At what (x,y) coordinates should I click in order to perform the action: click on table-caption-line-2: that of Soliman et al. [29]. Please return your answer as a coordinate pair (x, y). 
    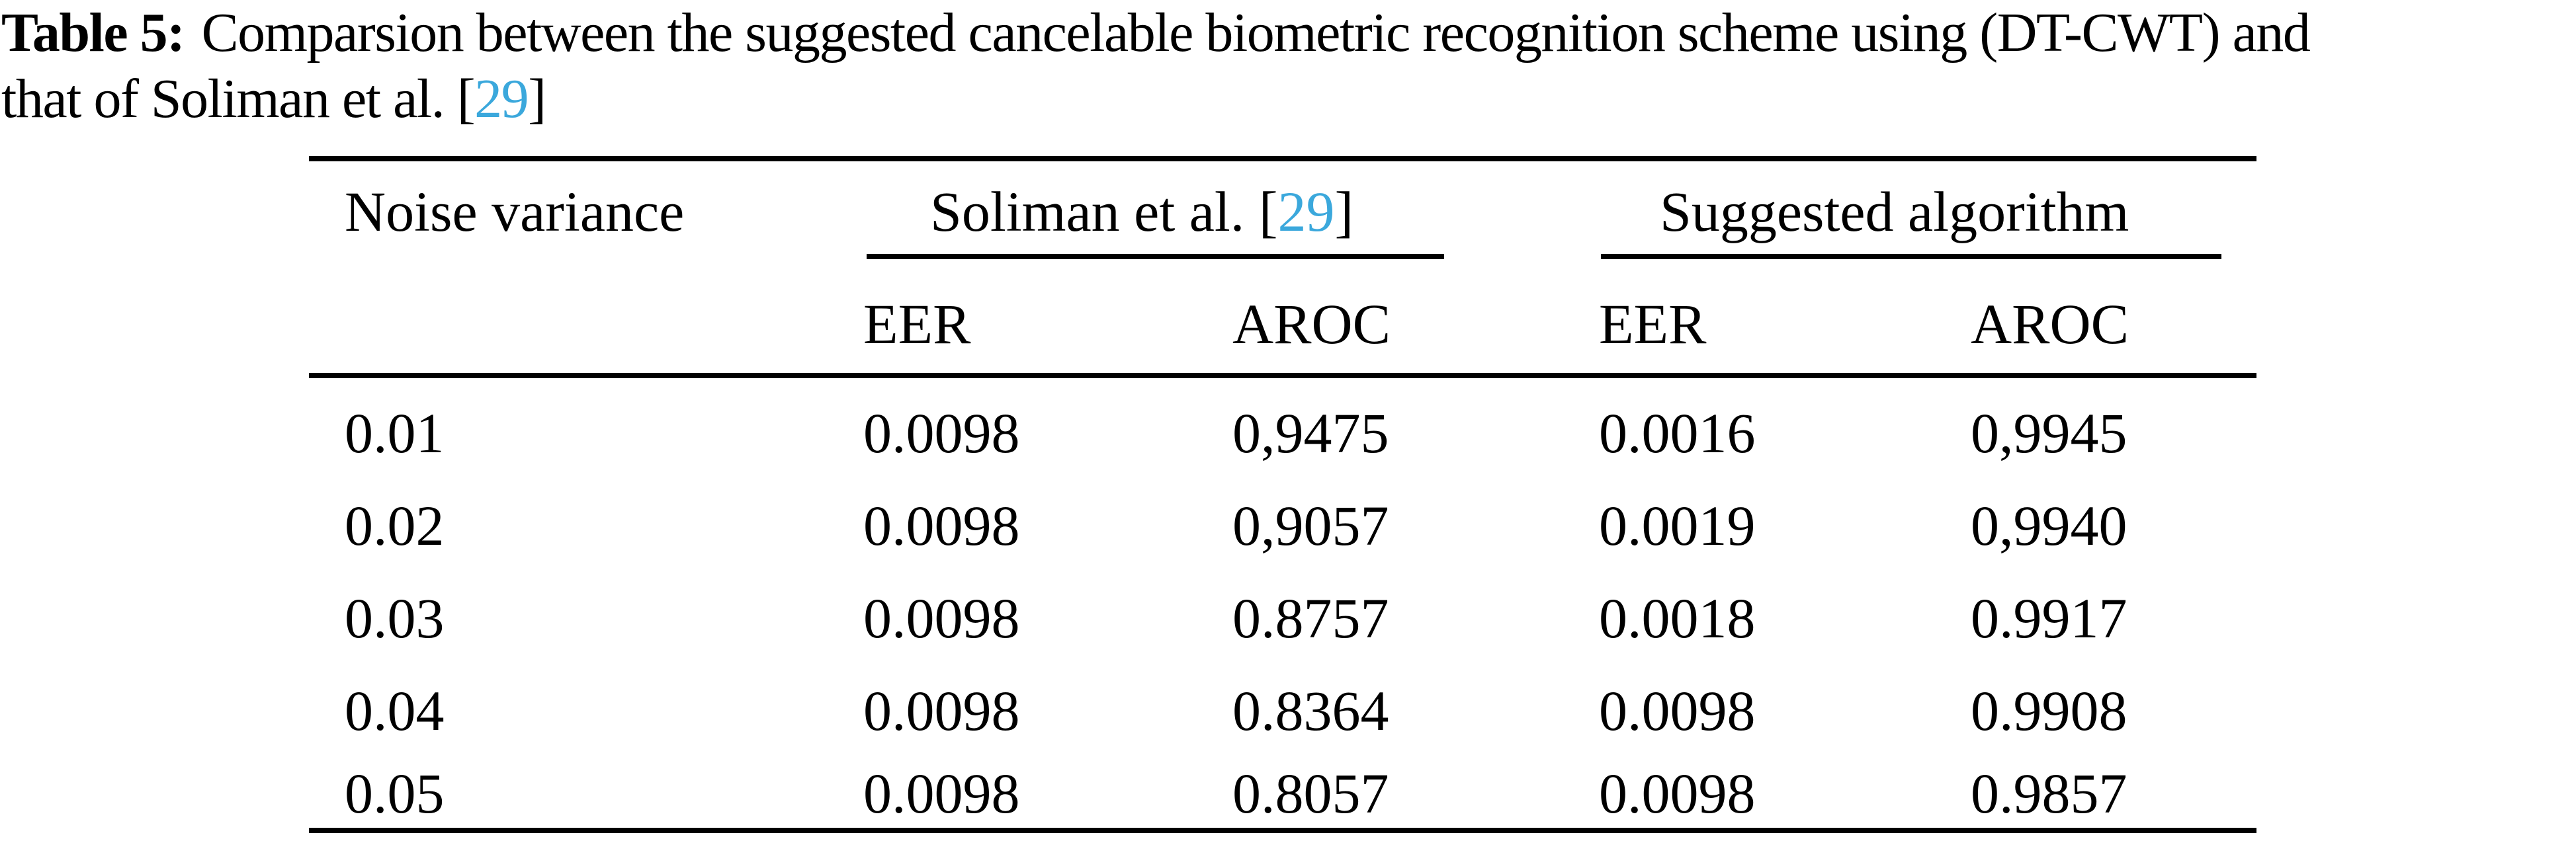
    Looking at the image, I should click on (273, 99).